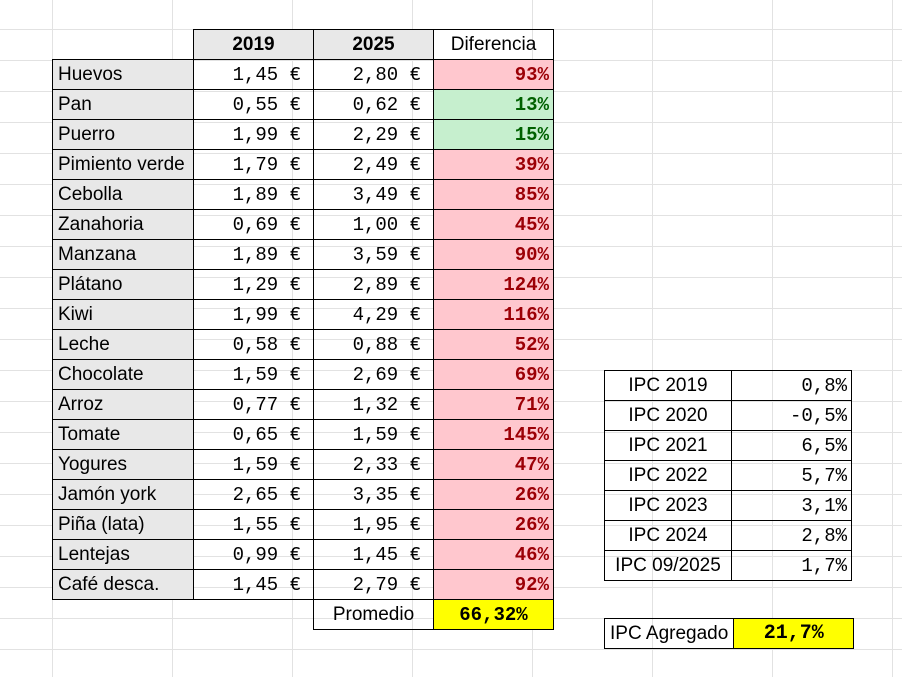 The image size is (902, 677). I want to click on difference-cell: 116%, so click(493, 314).